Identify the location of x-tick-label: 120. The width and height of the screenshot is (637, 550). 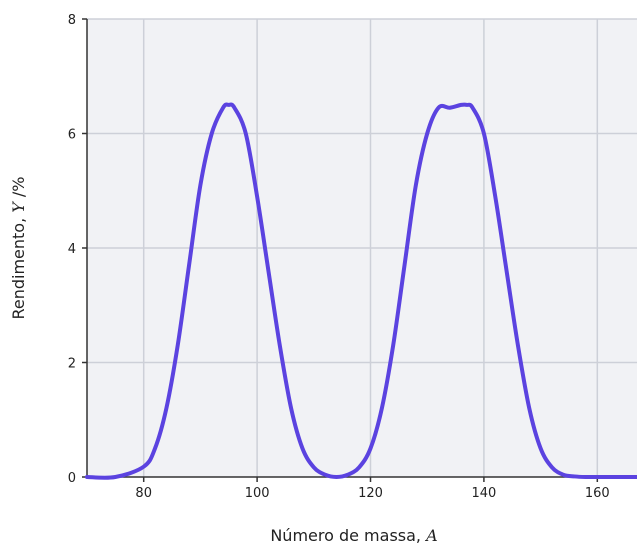
(370, 493).